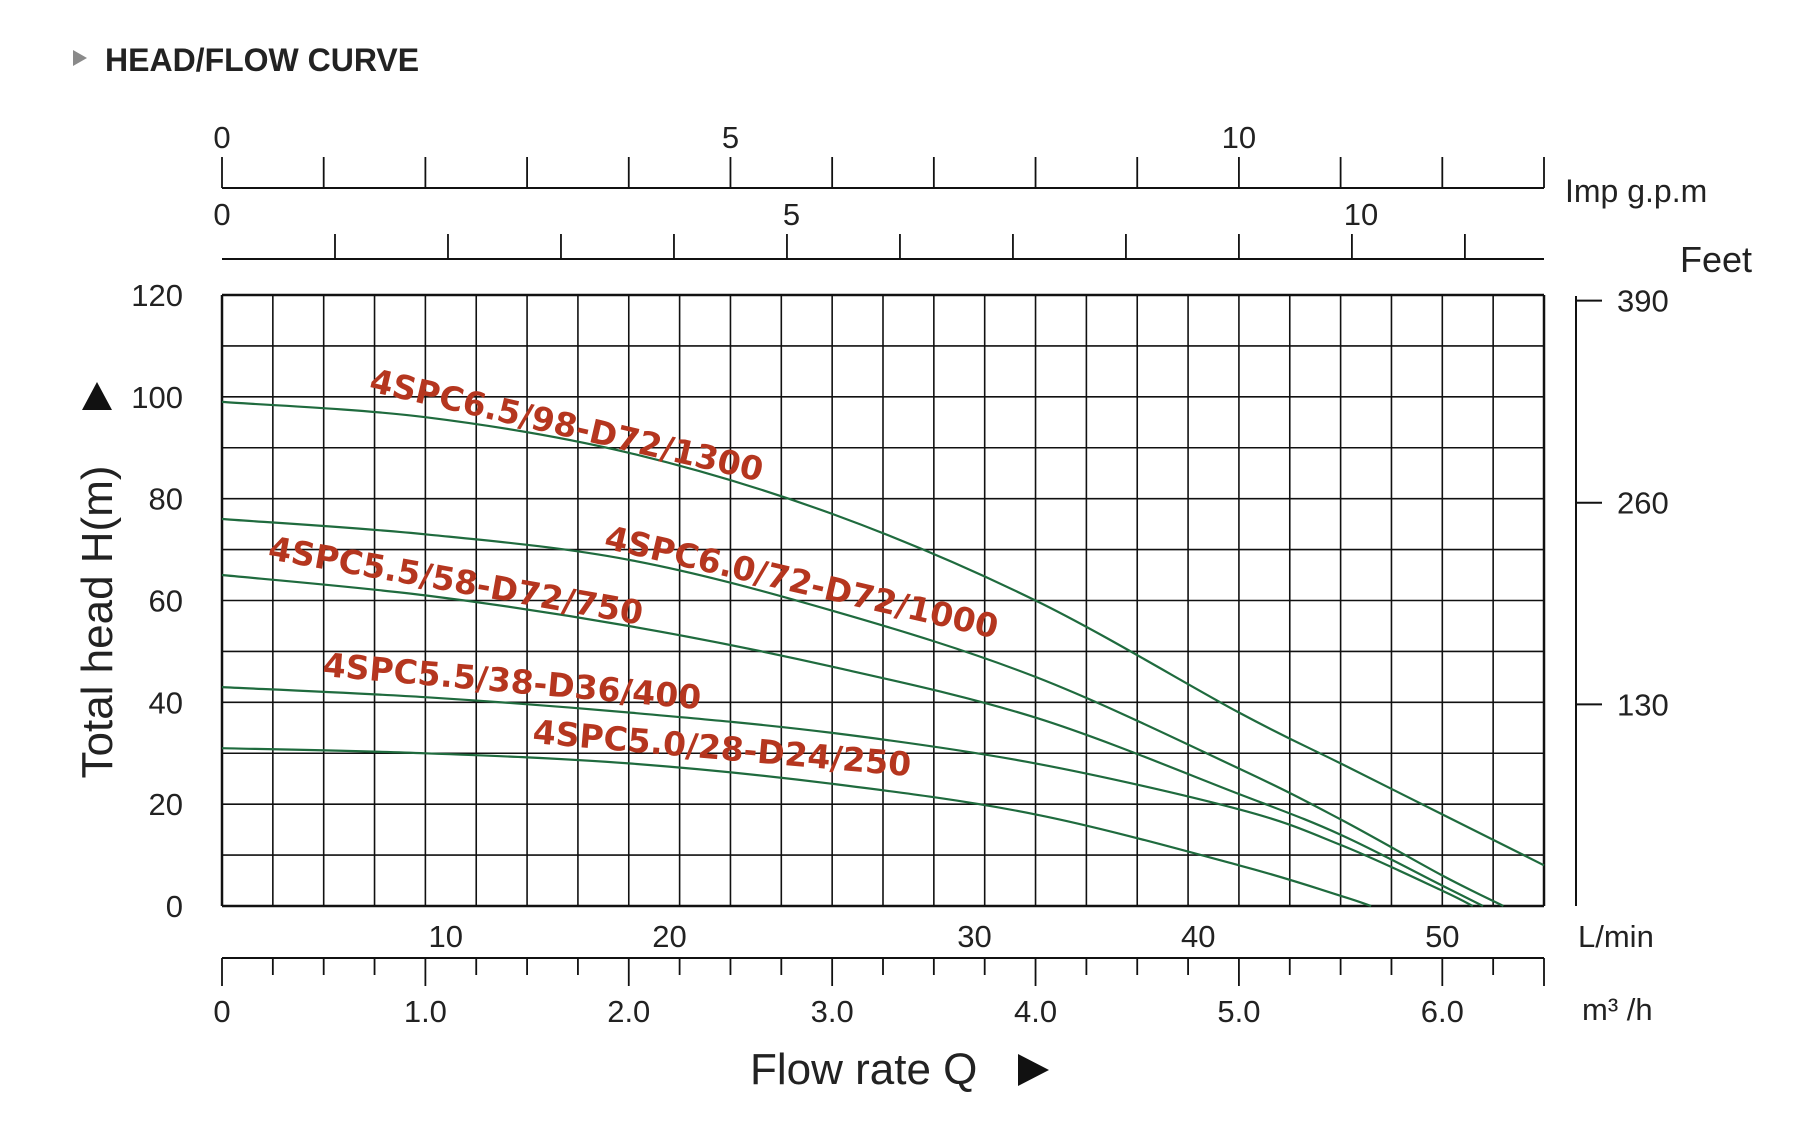 The width and height of the screenshot is (1806, 1131). Describe the element at coordinates (445, 936) in the screenshot. I see `lpm-tick-label: 10` at that location.